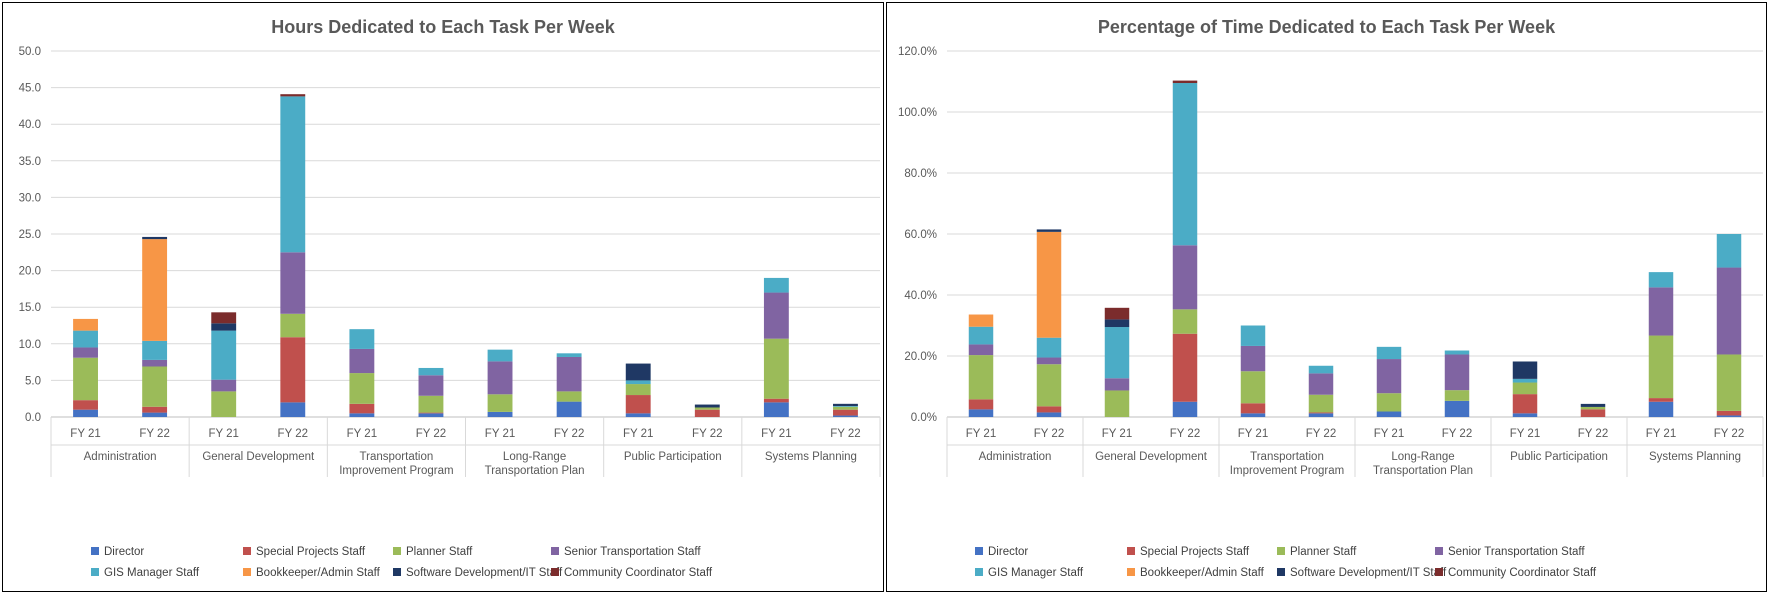 The image size is (1769, 594). Describe the element at coordinates (920, 357) in the screenshot. I see `y-tick-label: 20.0%` at that location.